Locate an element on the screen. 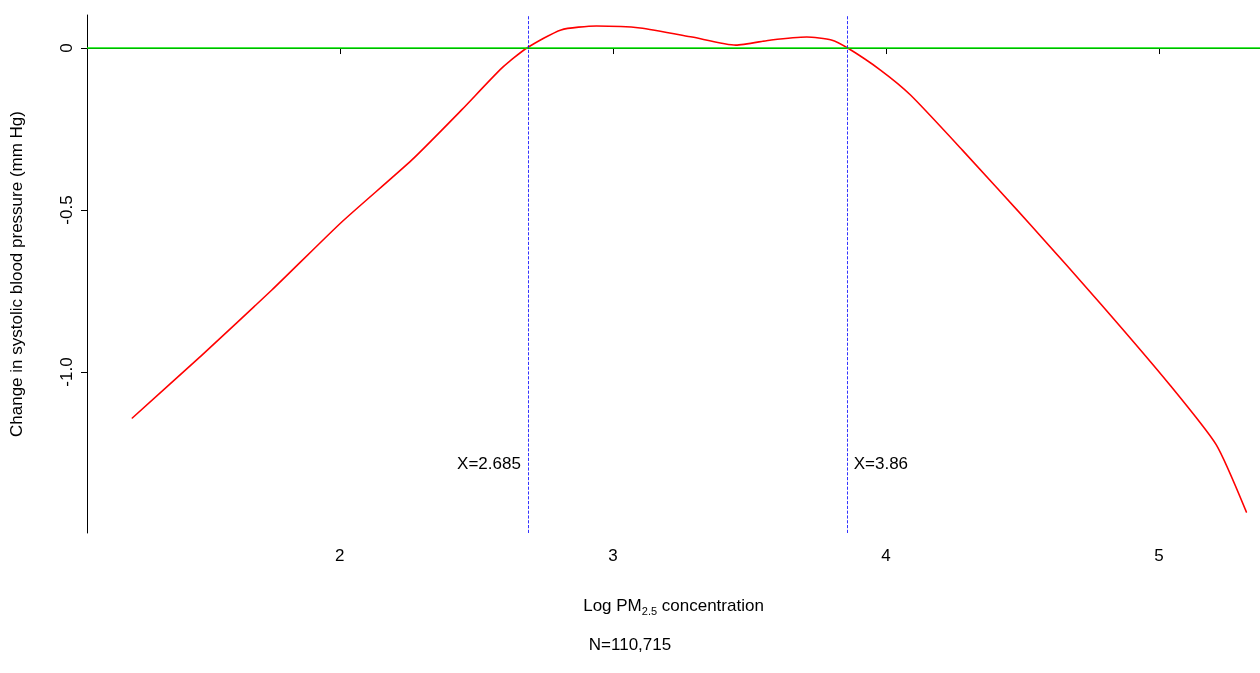  x-tick-label: 5 is located at coordinates (1159, 555).